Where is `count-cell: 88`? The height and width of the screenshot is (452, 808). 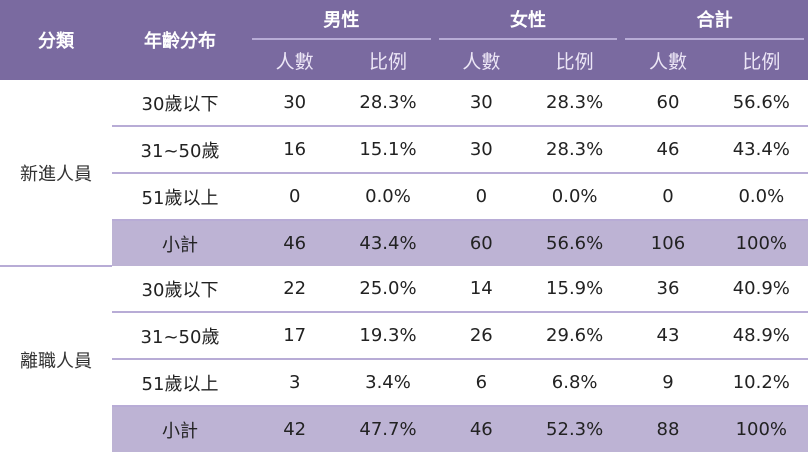
count-cell: 88 is located at coordinates (668, 429).